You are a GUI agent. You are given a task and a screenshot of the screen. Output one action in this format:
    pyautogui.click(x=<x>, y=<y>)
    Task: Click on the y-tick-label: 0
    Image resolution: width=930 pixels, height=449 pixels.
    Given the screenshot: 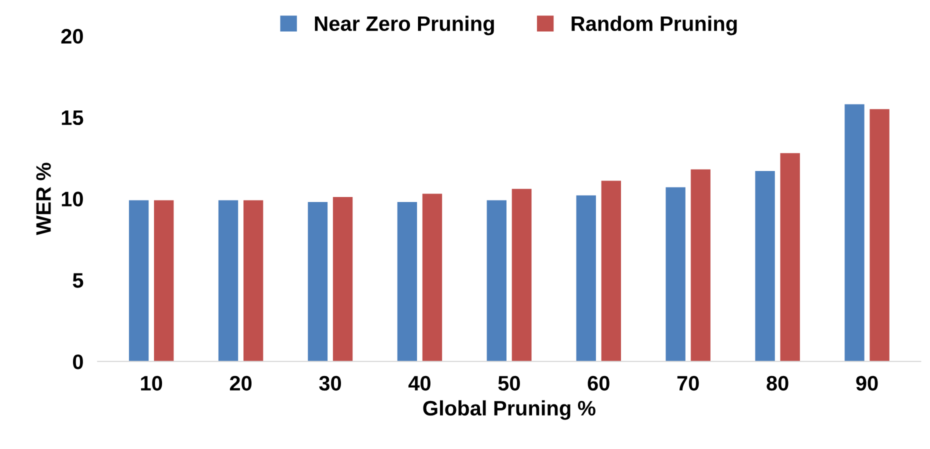 What is the action you would take?
    pyautogui.click(x=78, y=362)
    